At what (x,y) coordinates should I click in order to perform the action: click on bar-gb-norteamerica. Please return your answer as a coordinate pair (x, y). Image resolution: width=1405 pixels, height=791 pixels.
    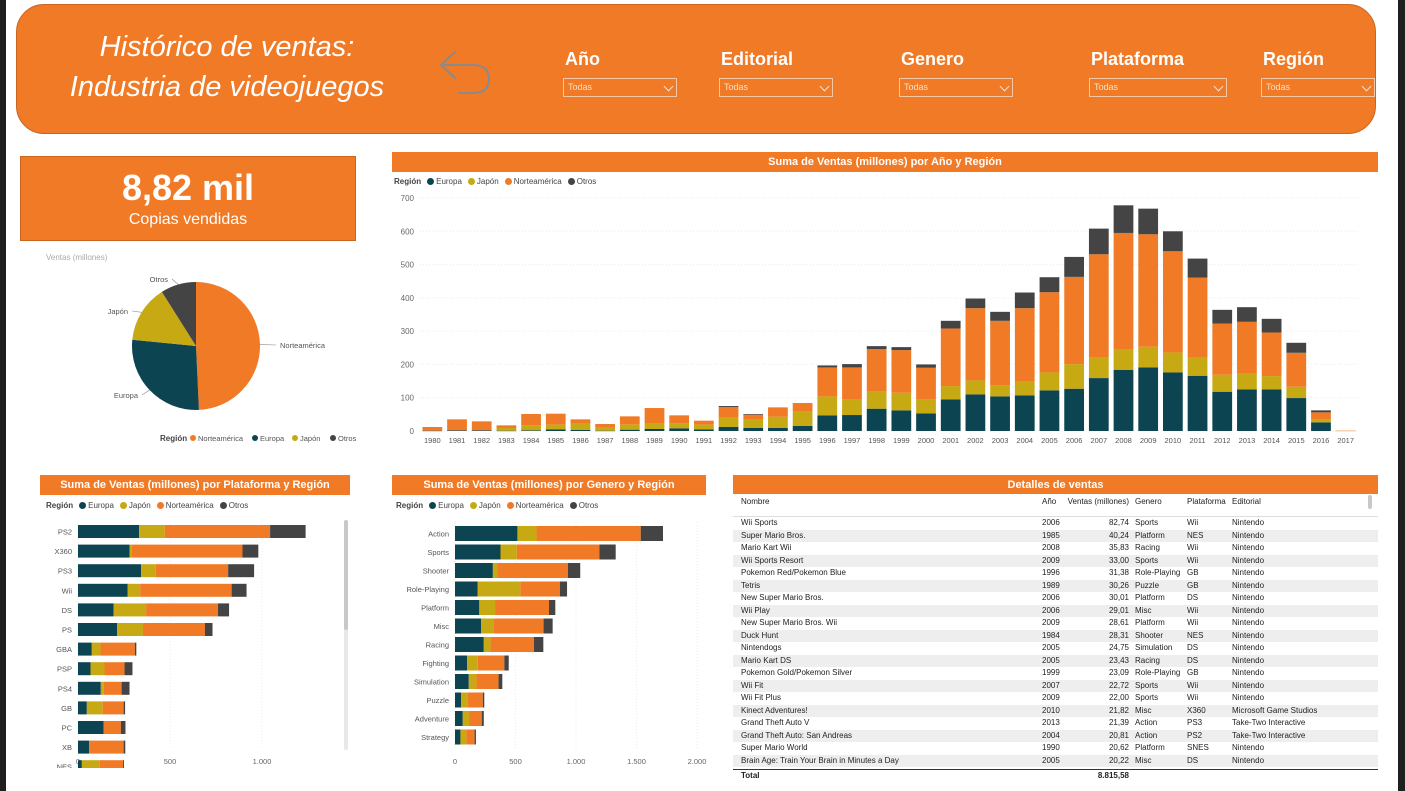
    Looking at the image, I should click on (113, 708).